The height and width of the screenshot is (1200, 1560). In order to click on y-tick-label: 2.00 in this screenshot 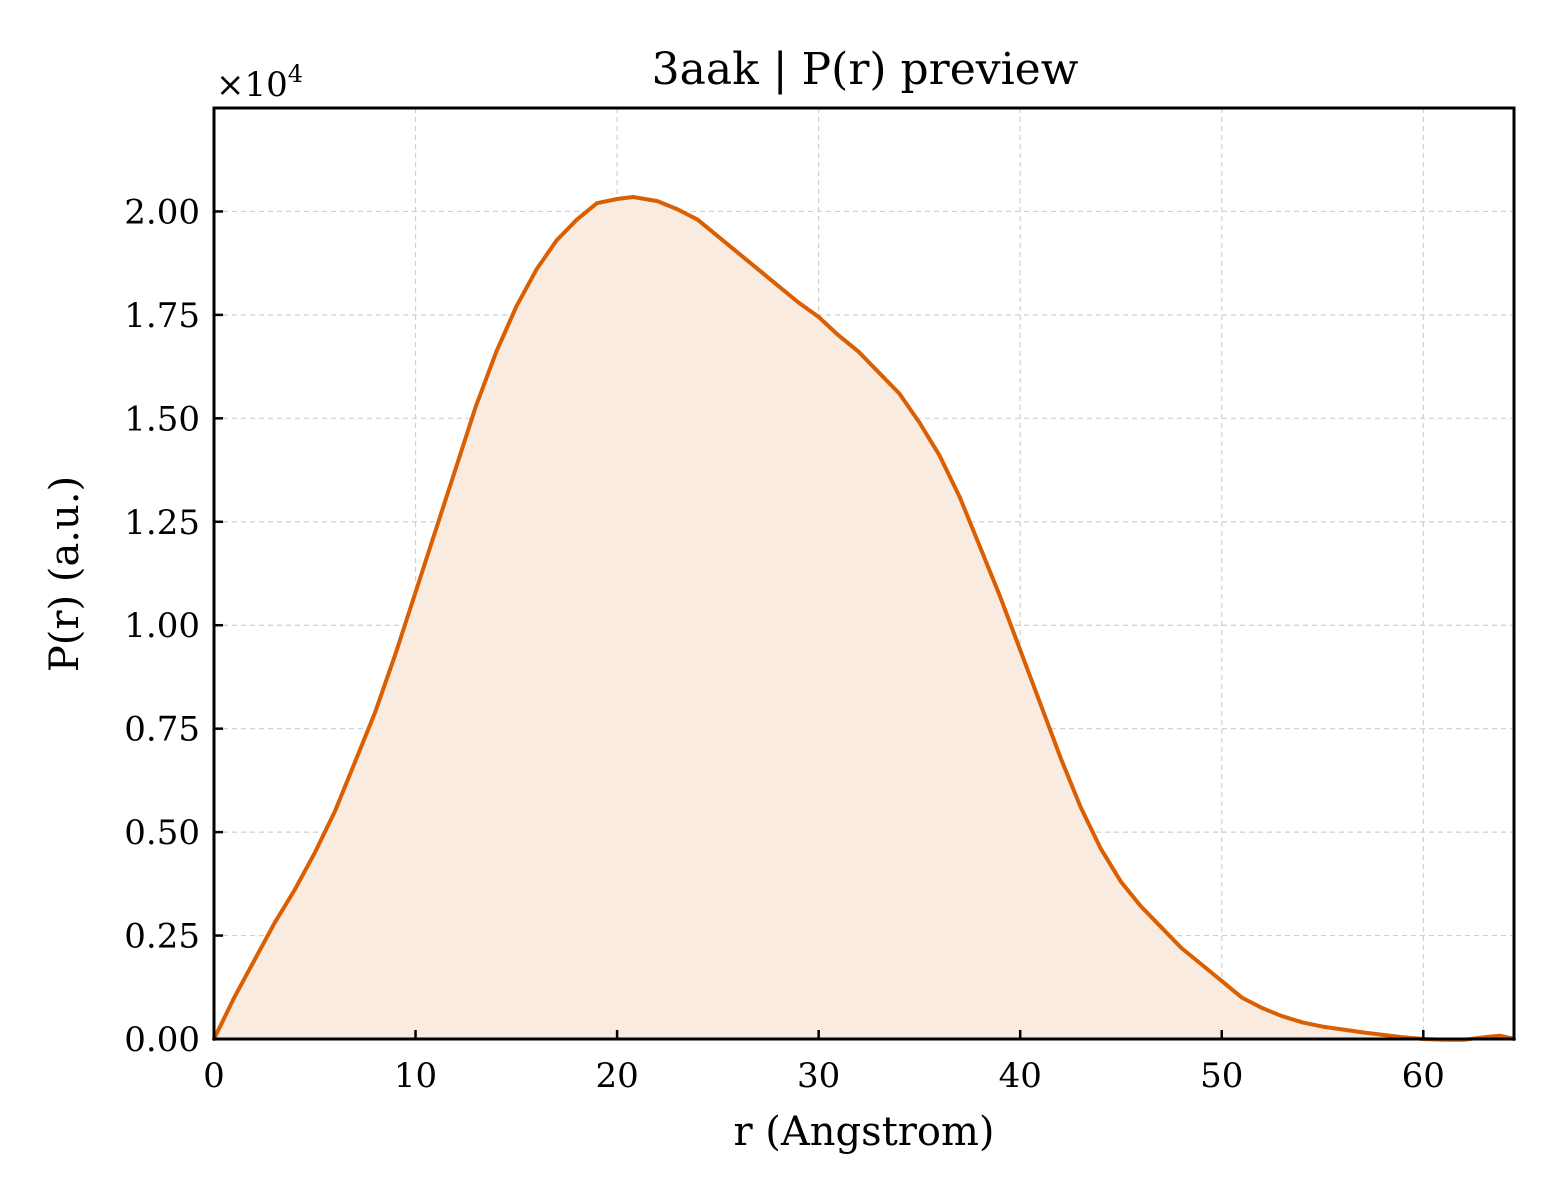, I will do `click(162, 212)`.